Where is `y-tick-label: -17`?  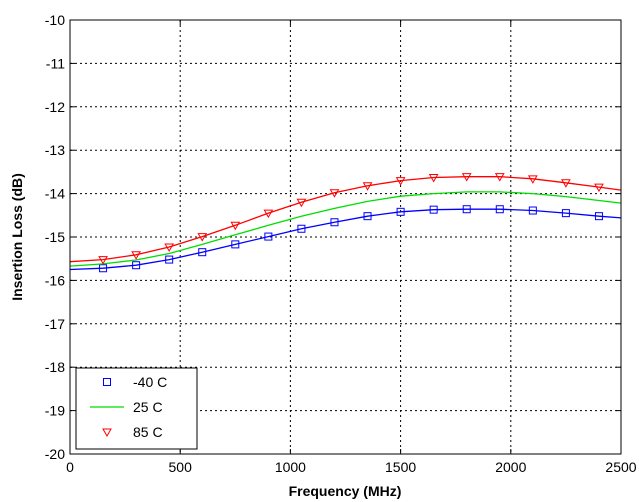 y-tick-label: -17 is located at coordinates (55, 324).